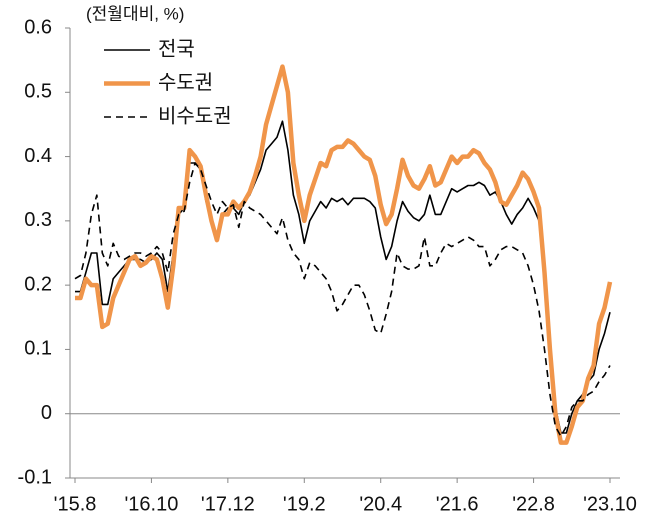 This screenshot has width=648, height=524. Describe the element at coordinates (38, 92) in the screenshot. I see `y-tick-label: 0.5` at that location.